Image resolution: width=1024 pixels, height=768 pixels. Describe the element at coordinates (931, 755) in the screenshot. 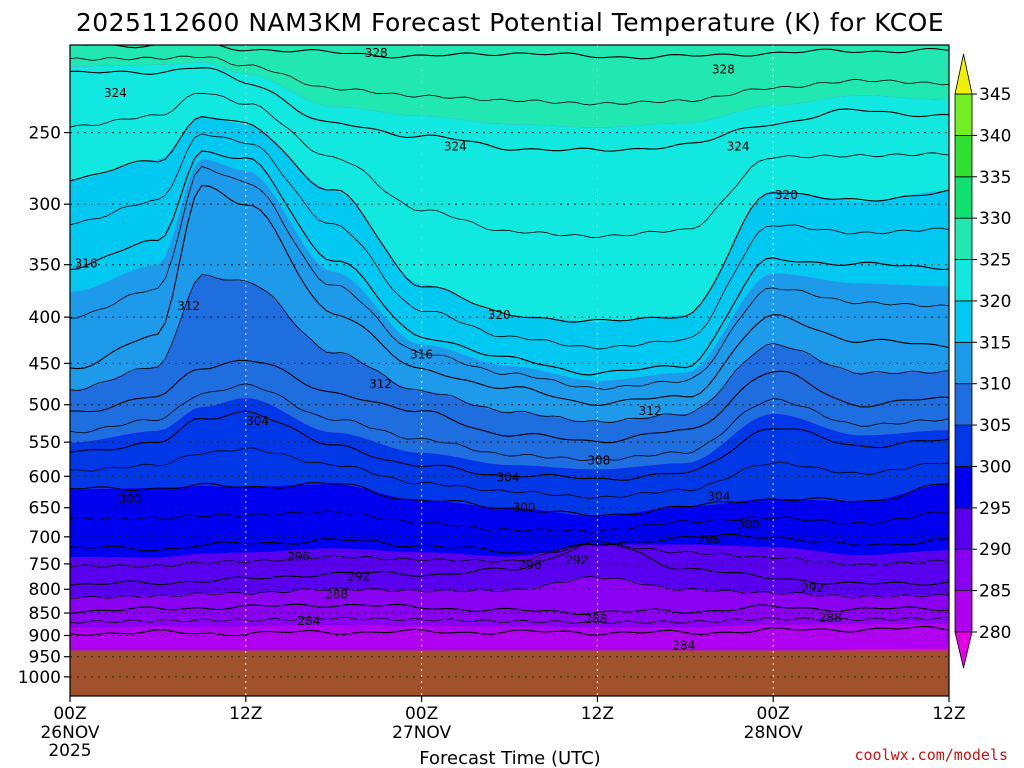

I see `credit-text: coolwx.com/models` at that location.